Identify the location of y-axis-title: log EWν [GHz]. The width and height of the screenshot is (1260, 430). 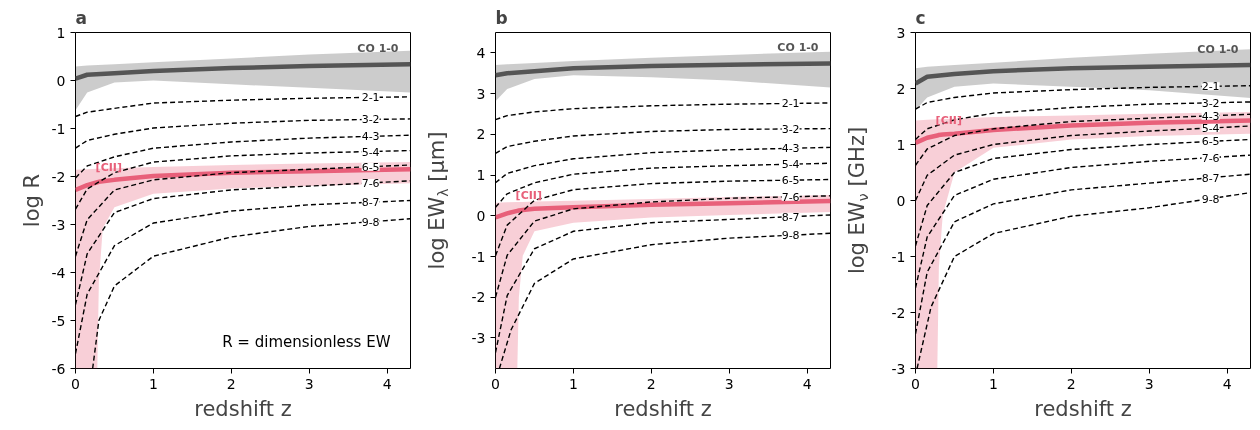
(857, 200).